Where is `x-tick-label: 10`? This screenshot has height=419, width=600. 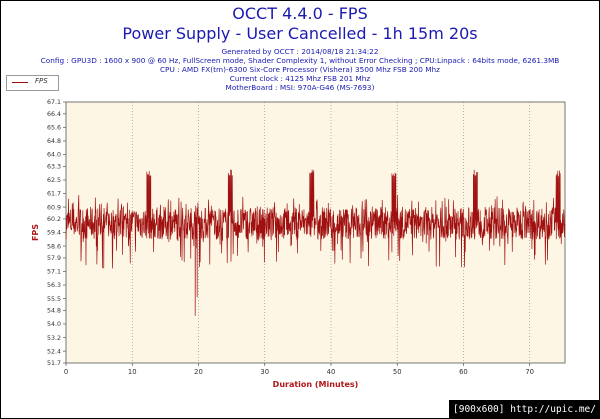 x-tick-label: 10 is located at coordinates (132, 372).